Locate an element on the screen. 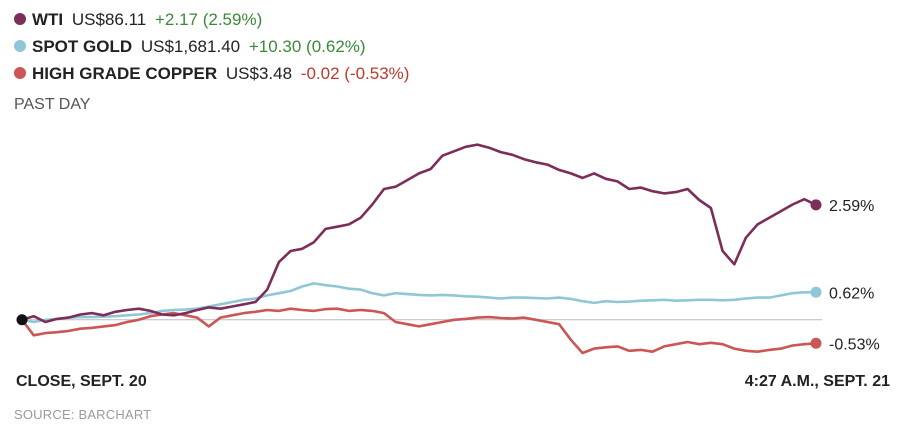 Image resolution: width=913 pixels, height=435 pixels. start-dot is located at coordinates (22, 320).